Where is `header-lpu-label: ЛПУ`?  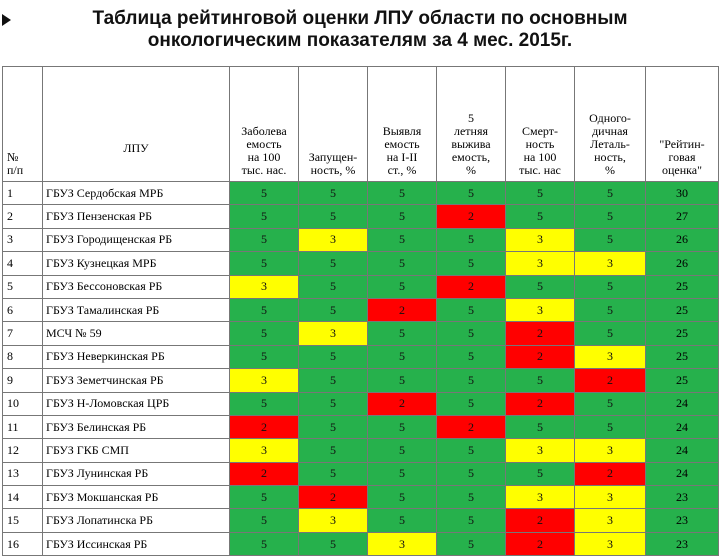 header-lpu-label: ЛПУ is located at coordinates (136, 148).